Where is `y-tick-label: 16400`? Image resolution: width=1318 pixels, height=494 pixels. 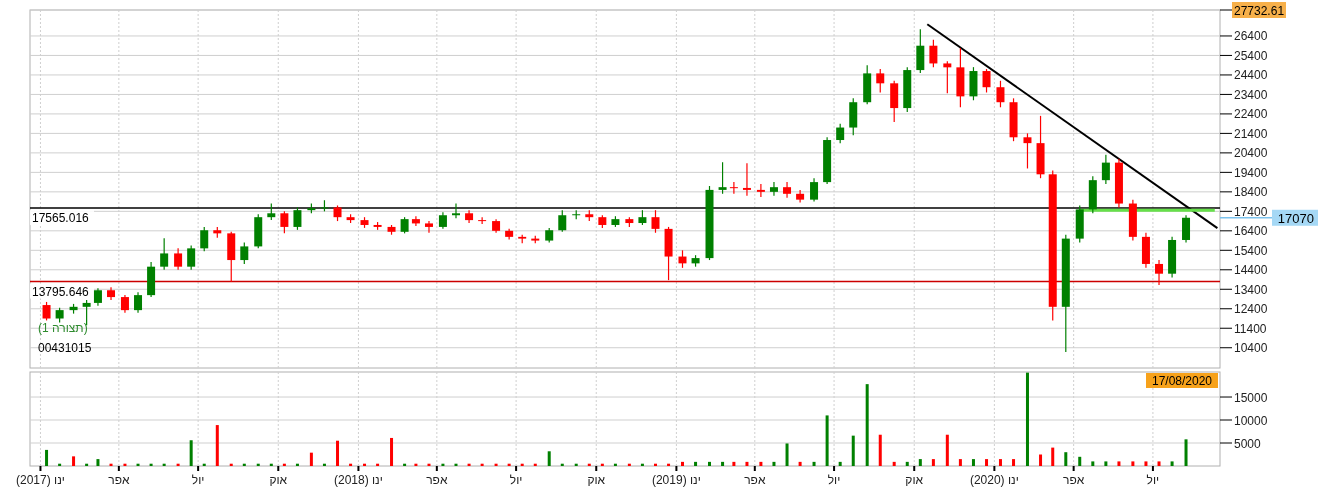 y-tick-label: 16400 is located at coordinates (1251, 231).